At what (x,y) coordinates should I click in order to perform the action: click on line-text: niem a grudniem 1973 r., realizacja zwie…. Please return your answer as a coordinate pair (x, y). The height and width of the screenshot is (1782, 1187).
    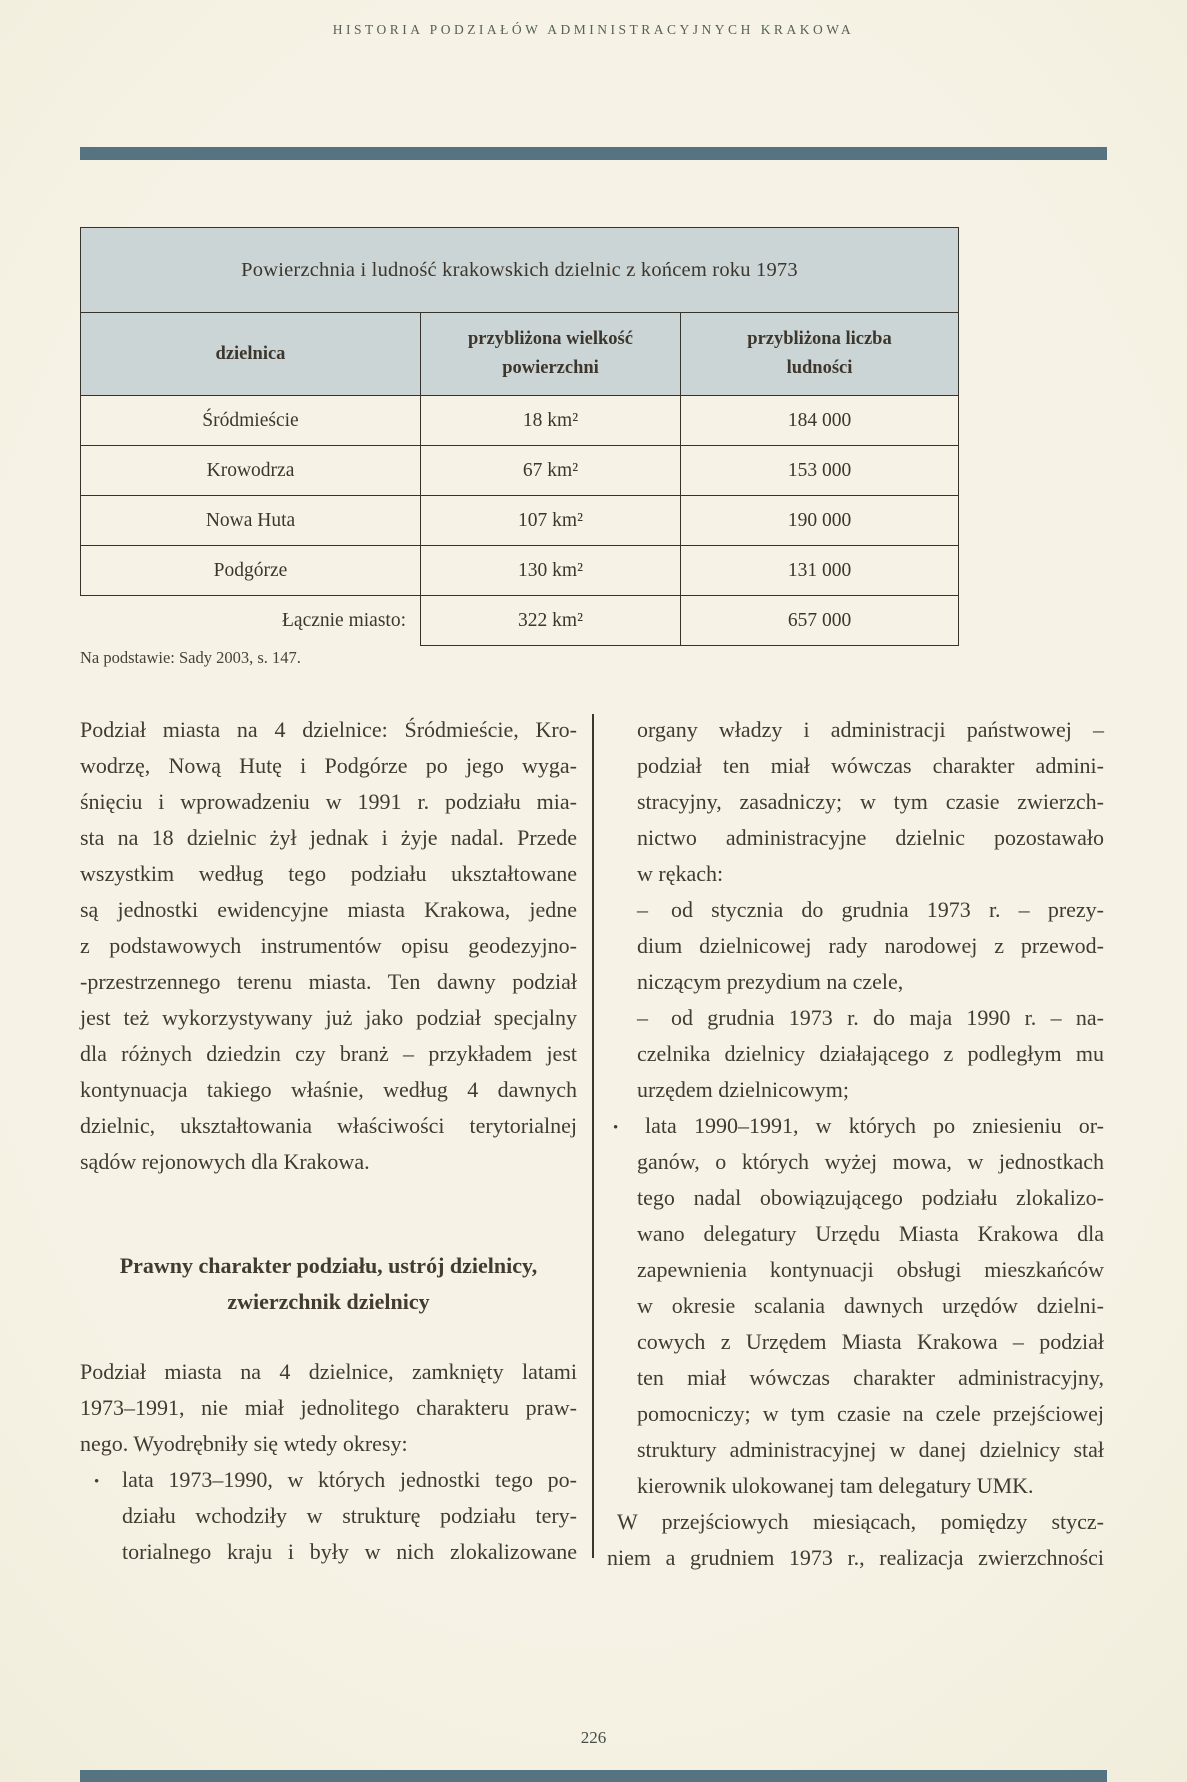
    Looking at the image, I should click on (855, 1557).